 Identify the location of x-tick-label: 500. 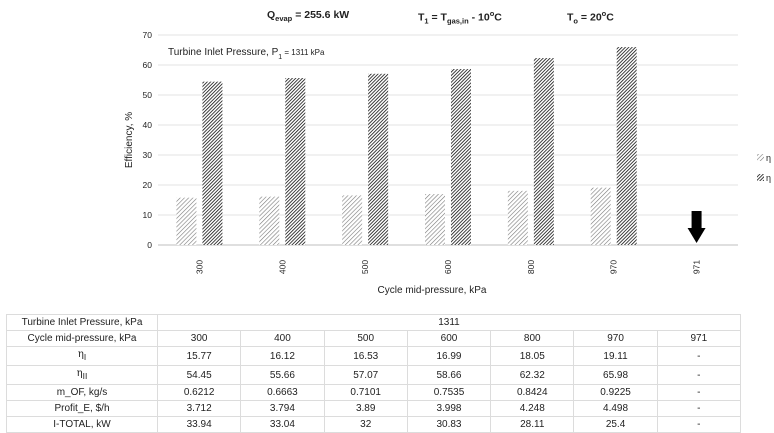
(365, 267).